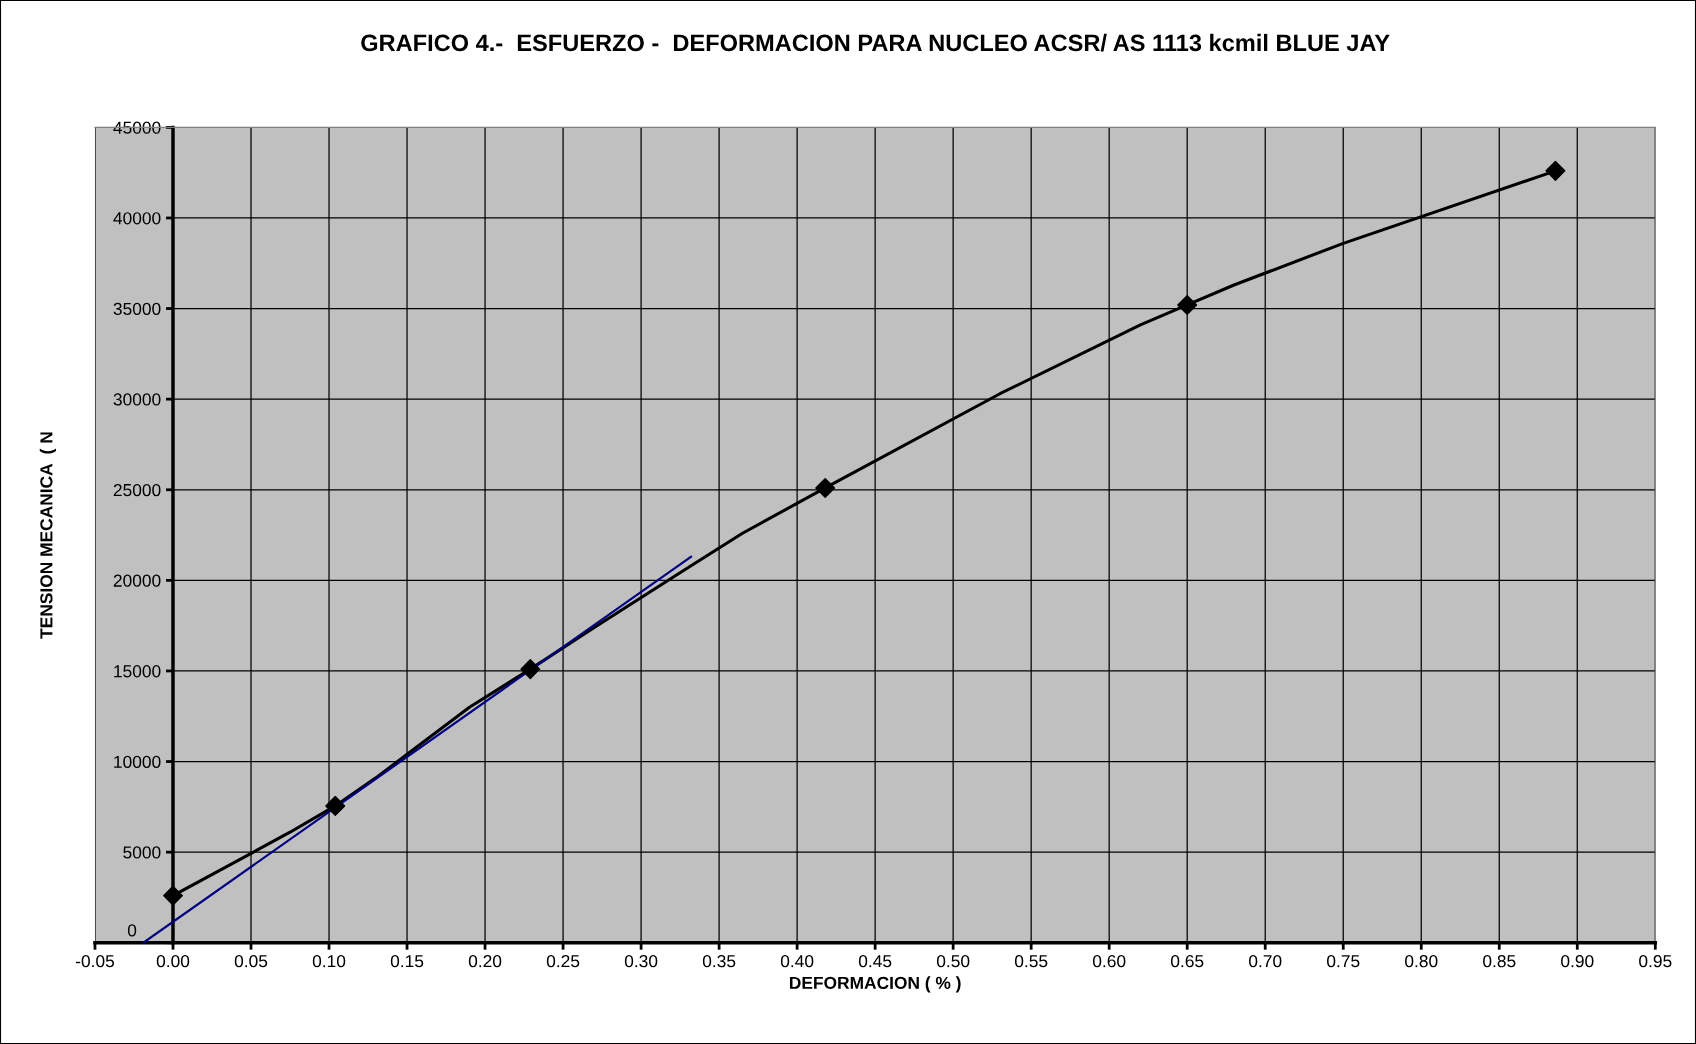  What do you see at coordinates (137, 671) in the screenshot?
I see `y-tick-label: 15000` at bounding box center [137, 671].